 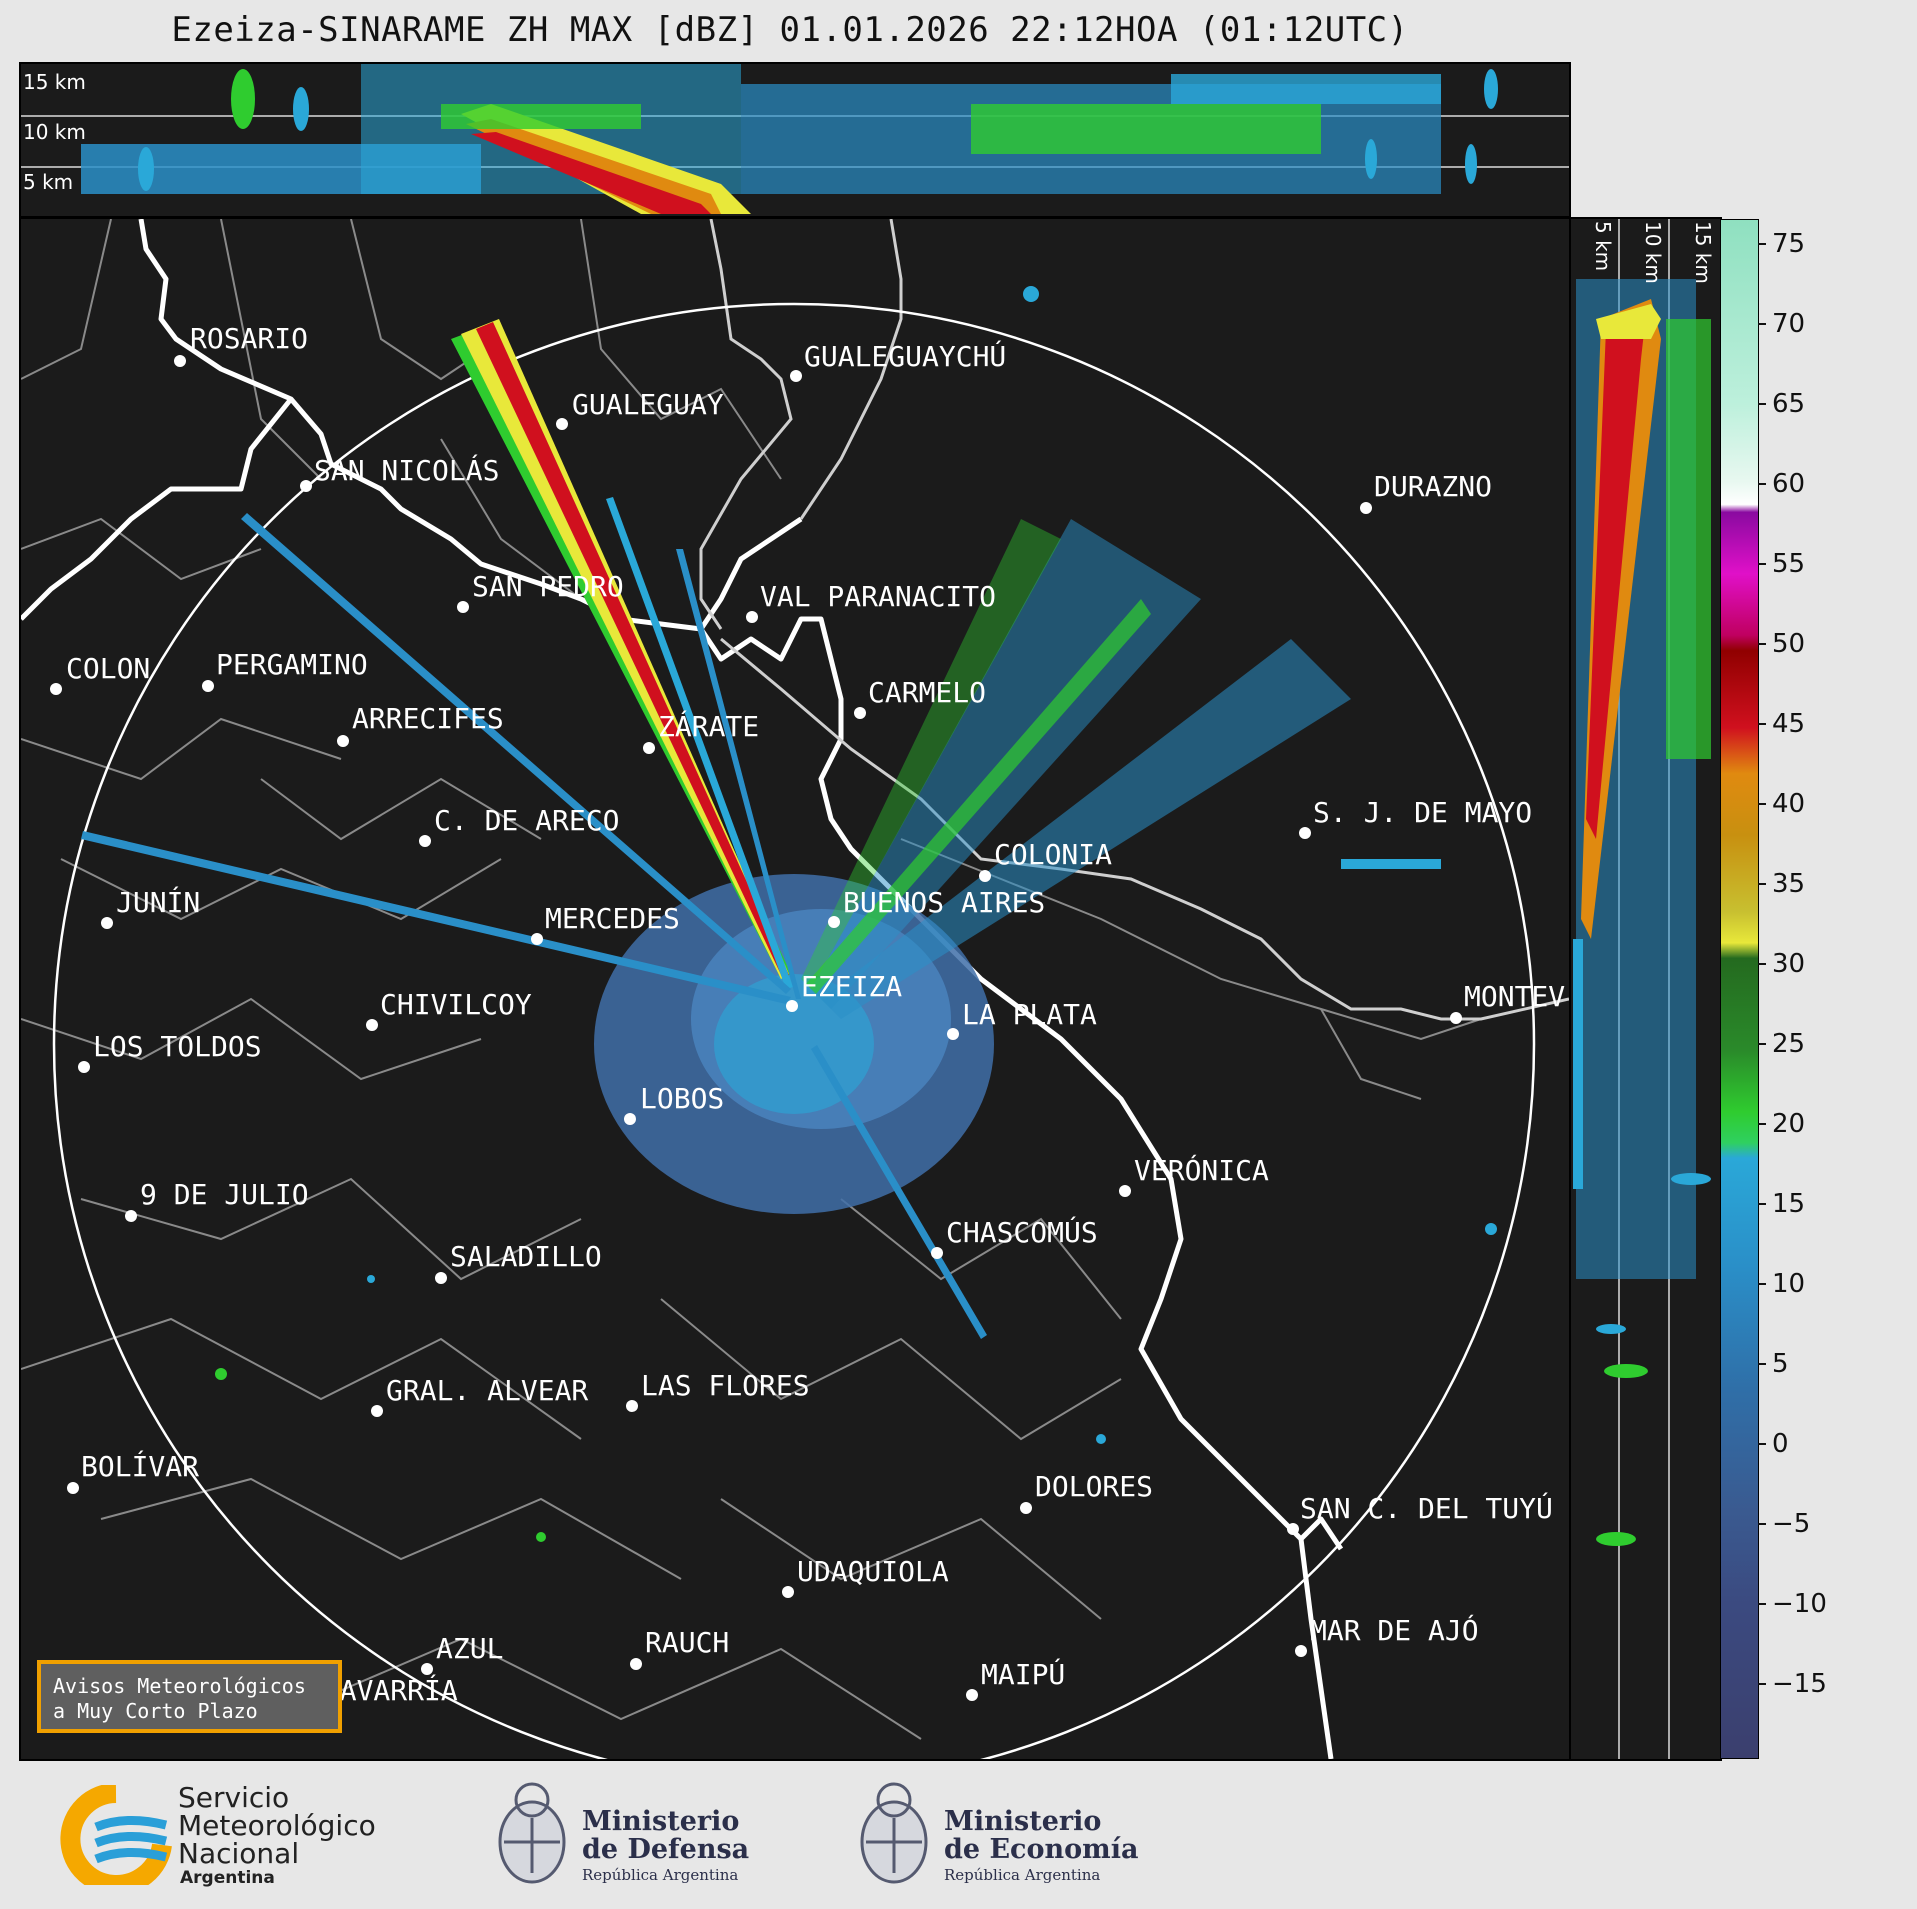 What do you see at coordinates (526, 1256) in the screenshot?
I see `city-label-saladillo: SALADILLO` at bounding box center [526, 1256].